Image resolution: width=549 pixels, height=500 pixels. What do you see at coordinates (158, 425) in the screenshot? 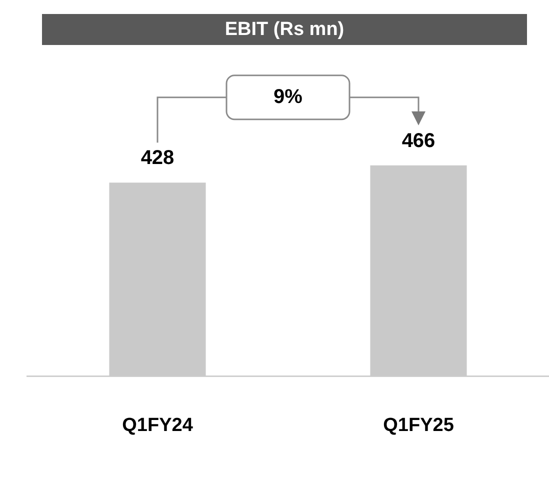
I see `x-tick-label: Q1FY24` at bounding box center [158, 425].